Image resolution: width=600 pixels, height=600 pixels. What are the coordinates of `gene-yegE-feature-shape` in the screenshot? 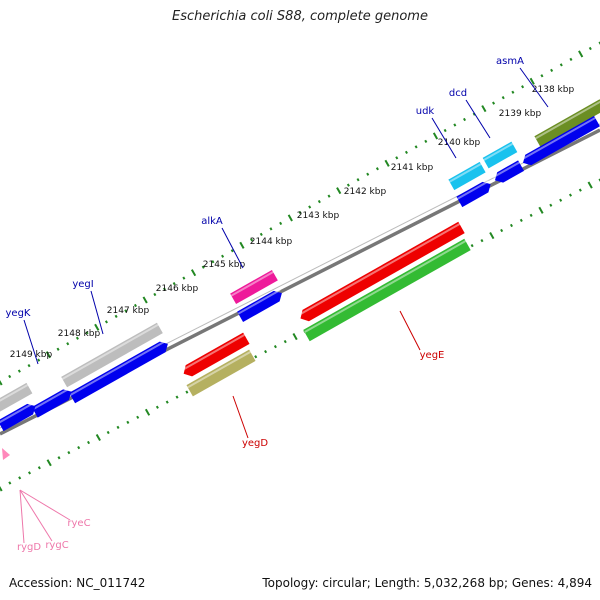 It's located at (387, 290).